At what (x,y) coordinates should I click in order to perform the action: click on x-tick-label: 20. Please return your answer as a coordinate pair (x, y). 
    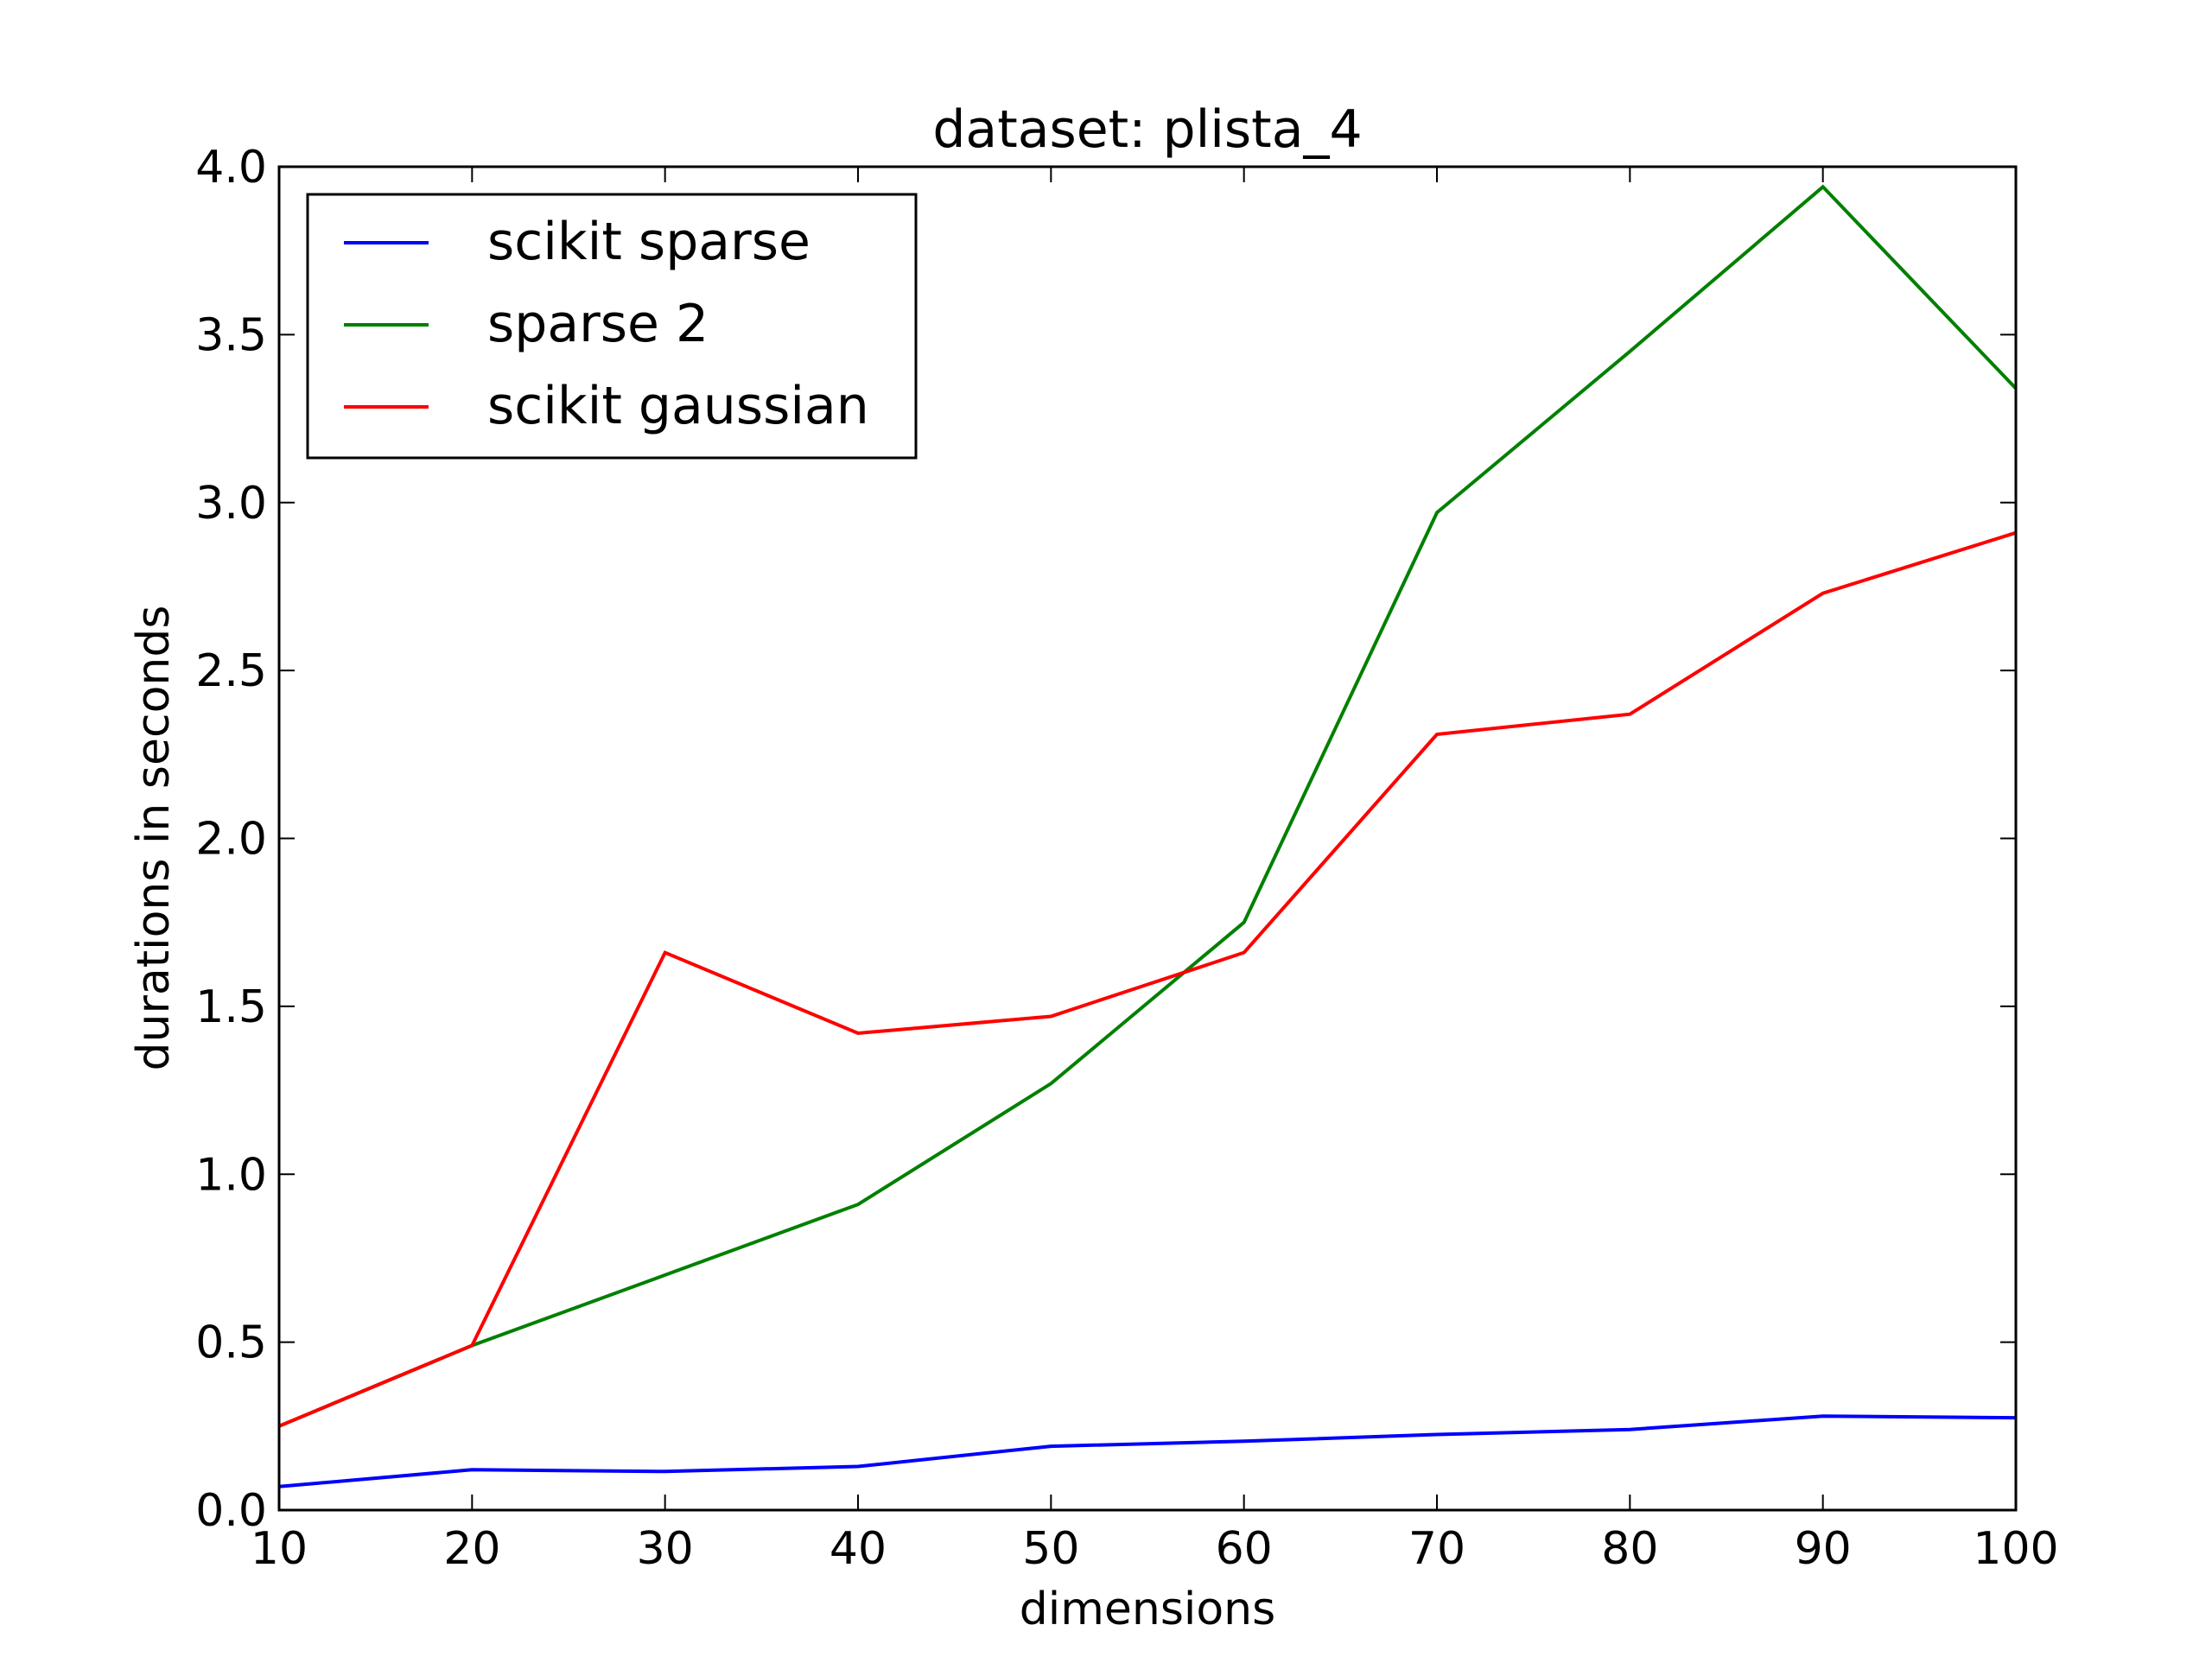
    Looking at the image, I should click on (471, 1549).